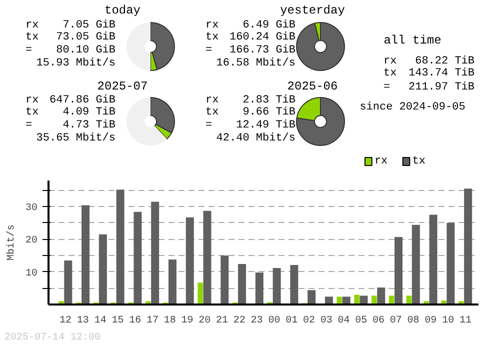  I want to click on text: 35.65 Mbit/s, so click(76, 138).